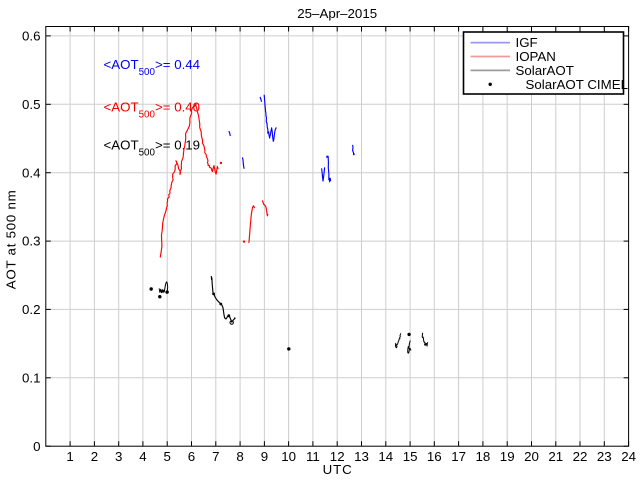 This screenshot has width=640, height=480. Describe the element at coordinates (577, 84) in the screenshot. I see `svg-text: SolarAOT CIMEL` at that location.